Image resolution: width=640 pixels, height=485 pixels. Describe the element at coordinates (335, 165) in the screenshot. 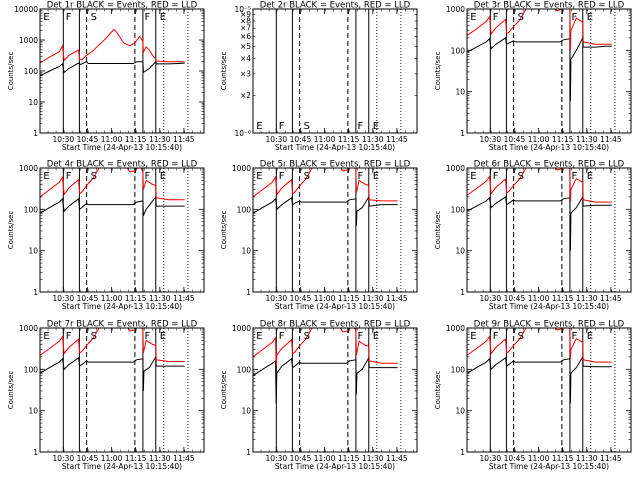

I see `panel-title: Det 5r BLACK = Events, RED = LLD` at that location.